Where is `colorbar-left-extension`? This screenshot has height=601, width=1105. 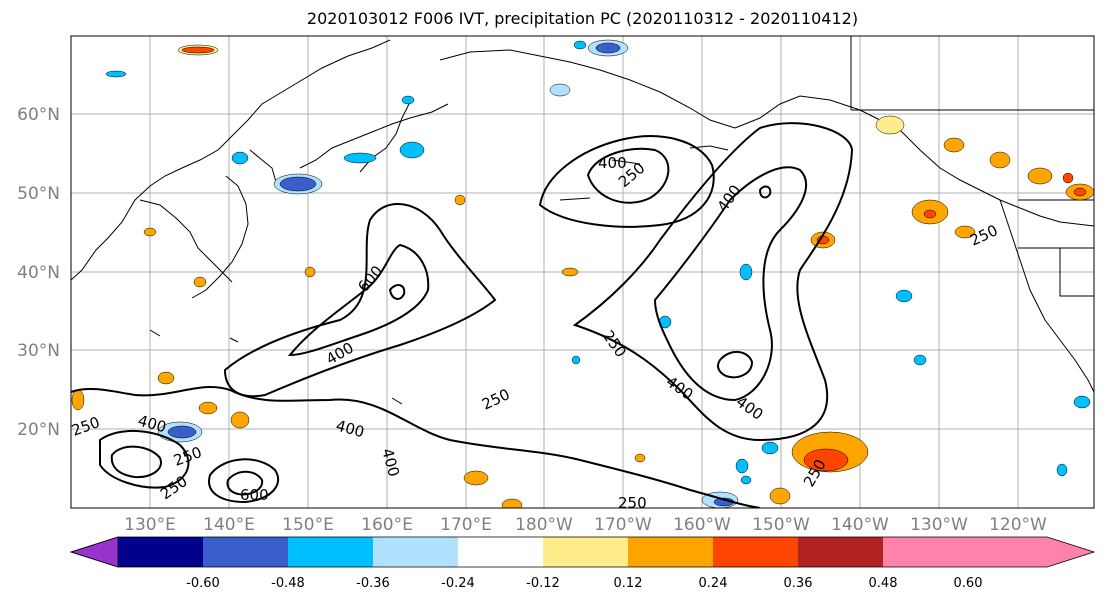
colorbar-left-extension is located at coordinates (94, 552).